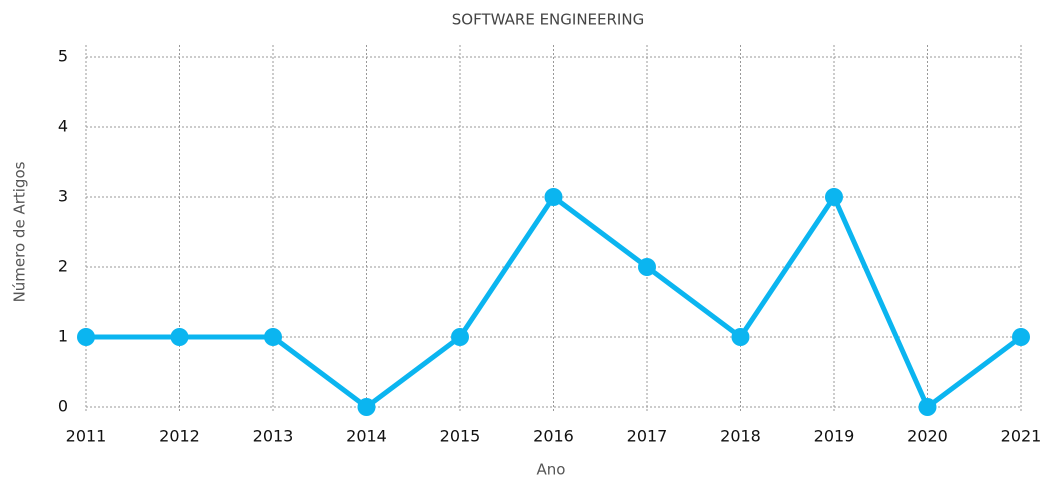  I want to click on x-tick-label: 2021, so click(1021, 436).